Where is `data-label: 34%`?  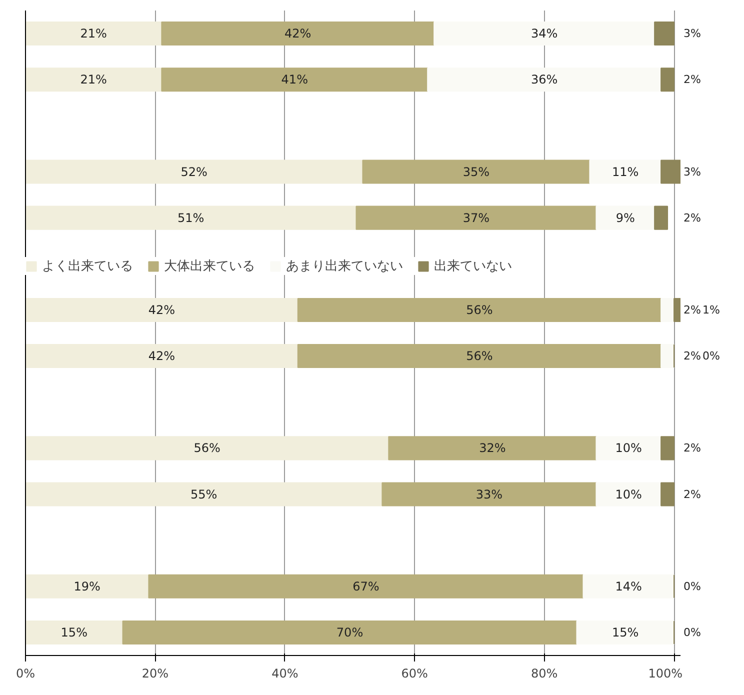 data-label: 34% is located at coordinates (544, 33).